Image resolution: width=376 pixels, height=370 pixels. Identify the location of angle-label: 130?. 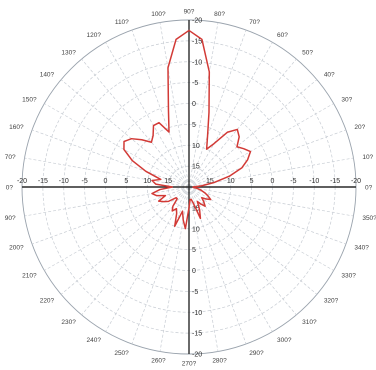
(68, 53).